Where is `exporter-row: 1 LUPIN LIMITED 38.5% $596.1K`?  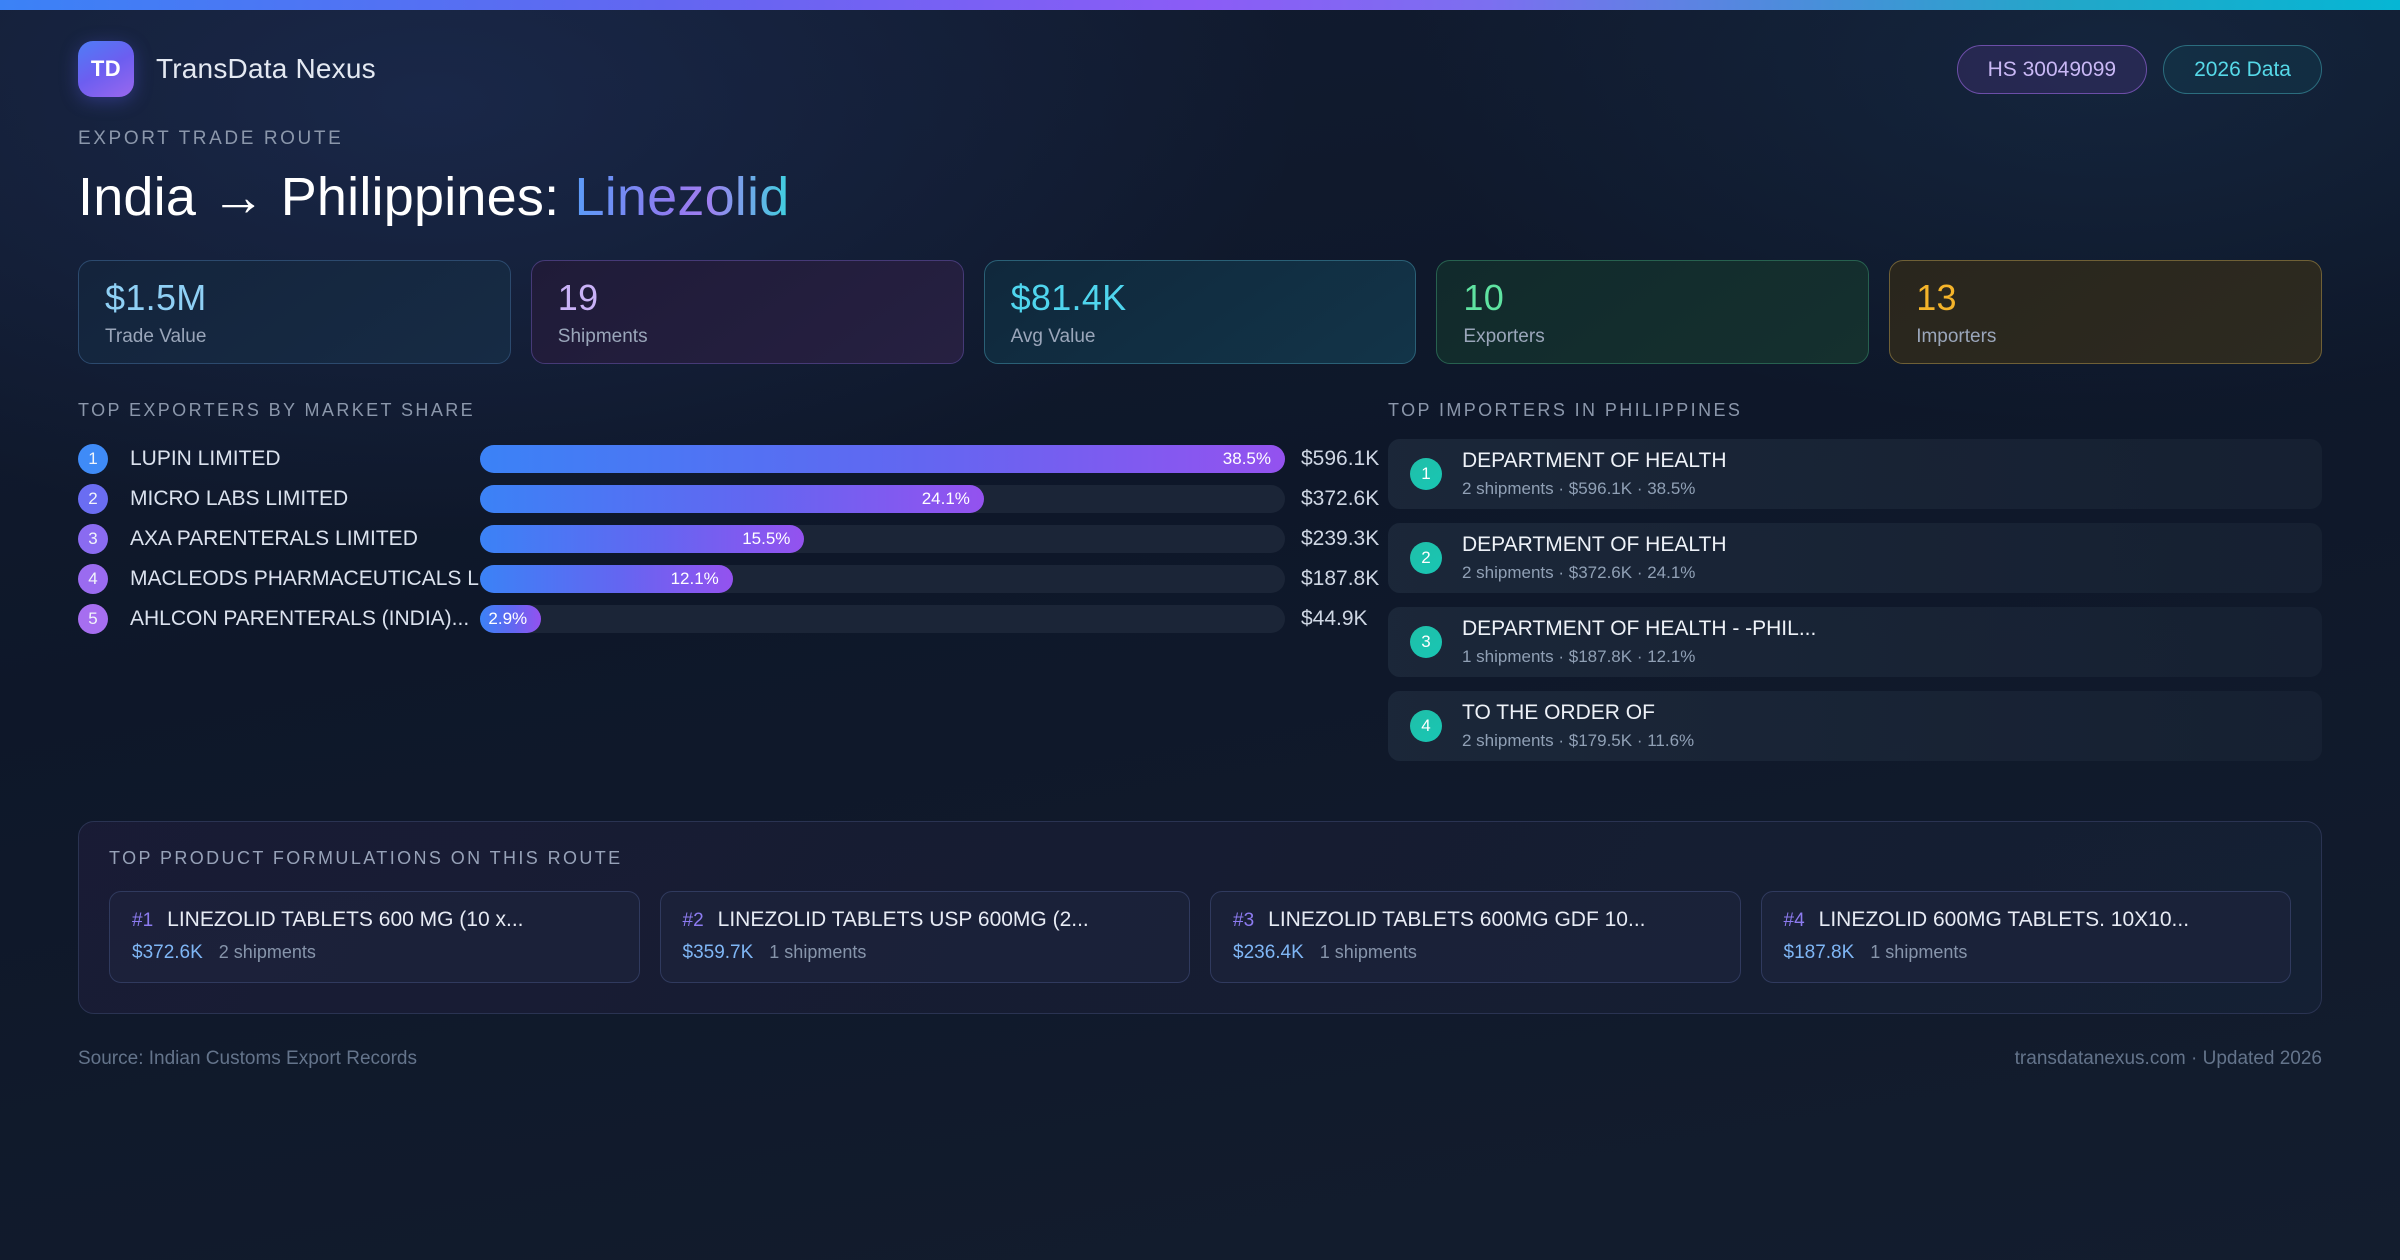
exporter-row: 1 LUPIN LIMITED 38.5% $596.1K is located at coordinates (728, 459).